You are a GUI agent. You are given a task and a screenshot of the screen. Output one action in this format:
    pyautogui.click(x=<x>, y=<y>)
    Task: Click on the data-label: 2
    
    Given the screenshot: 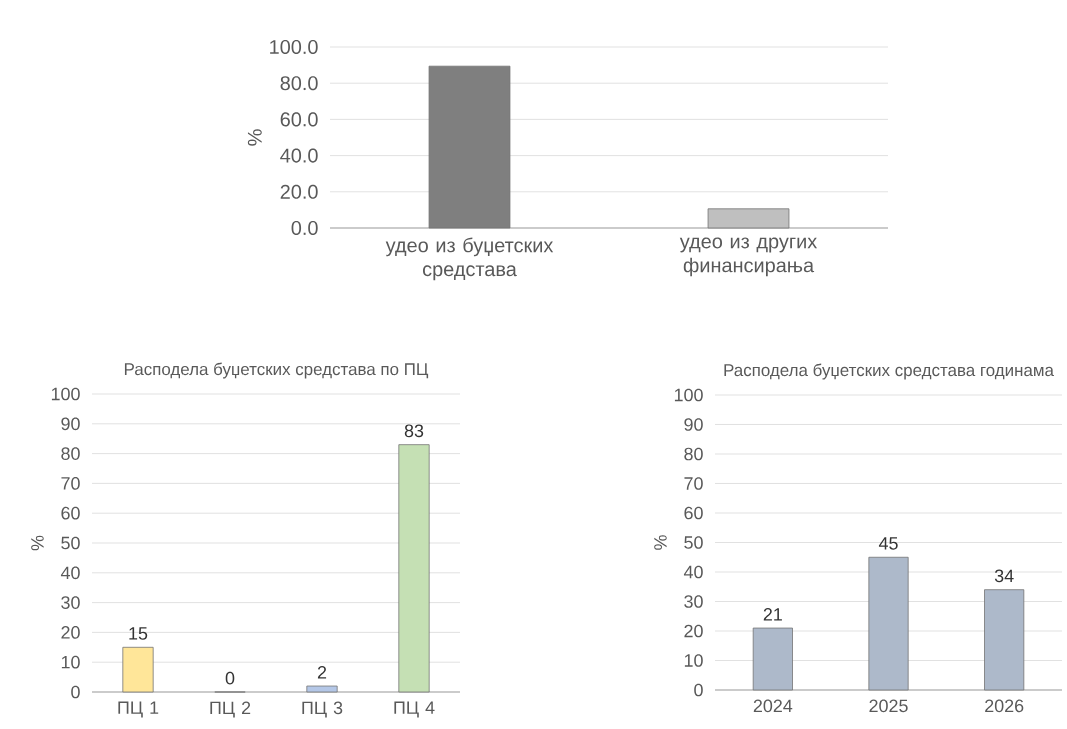 What is the action you would take?
    pyautogui.click(x=322, y=672)
    